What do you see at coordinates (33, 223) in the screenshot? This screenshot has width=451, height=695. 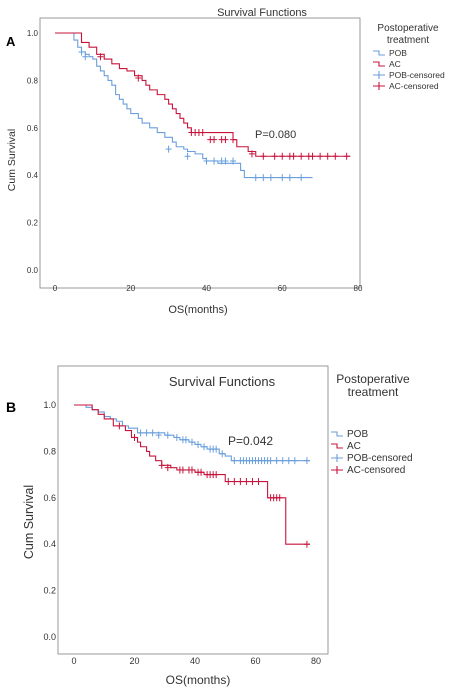 I see `y-tick-label: 0.2` at bounding box center [33, 223].